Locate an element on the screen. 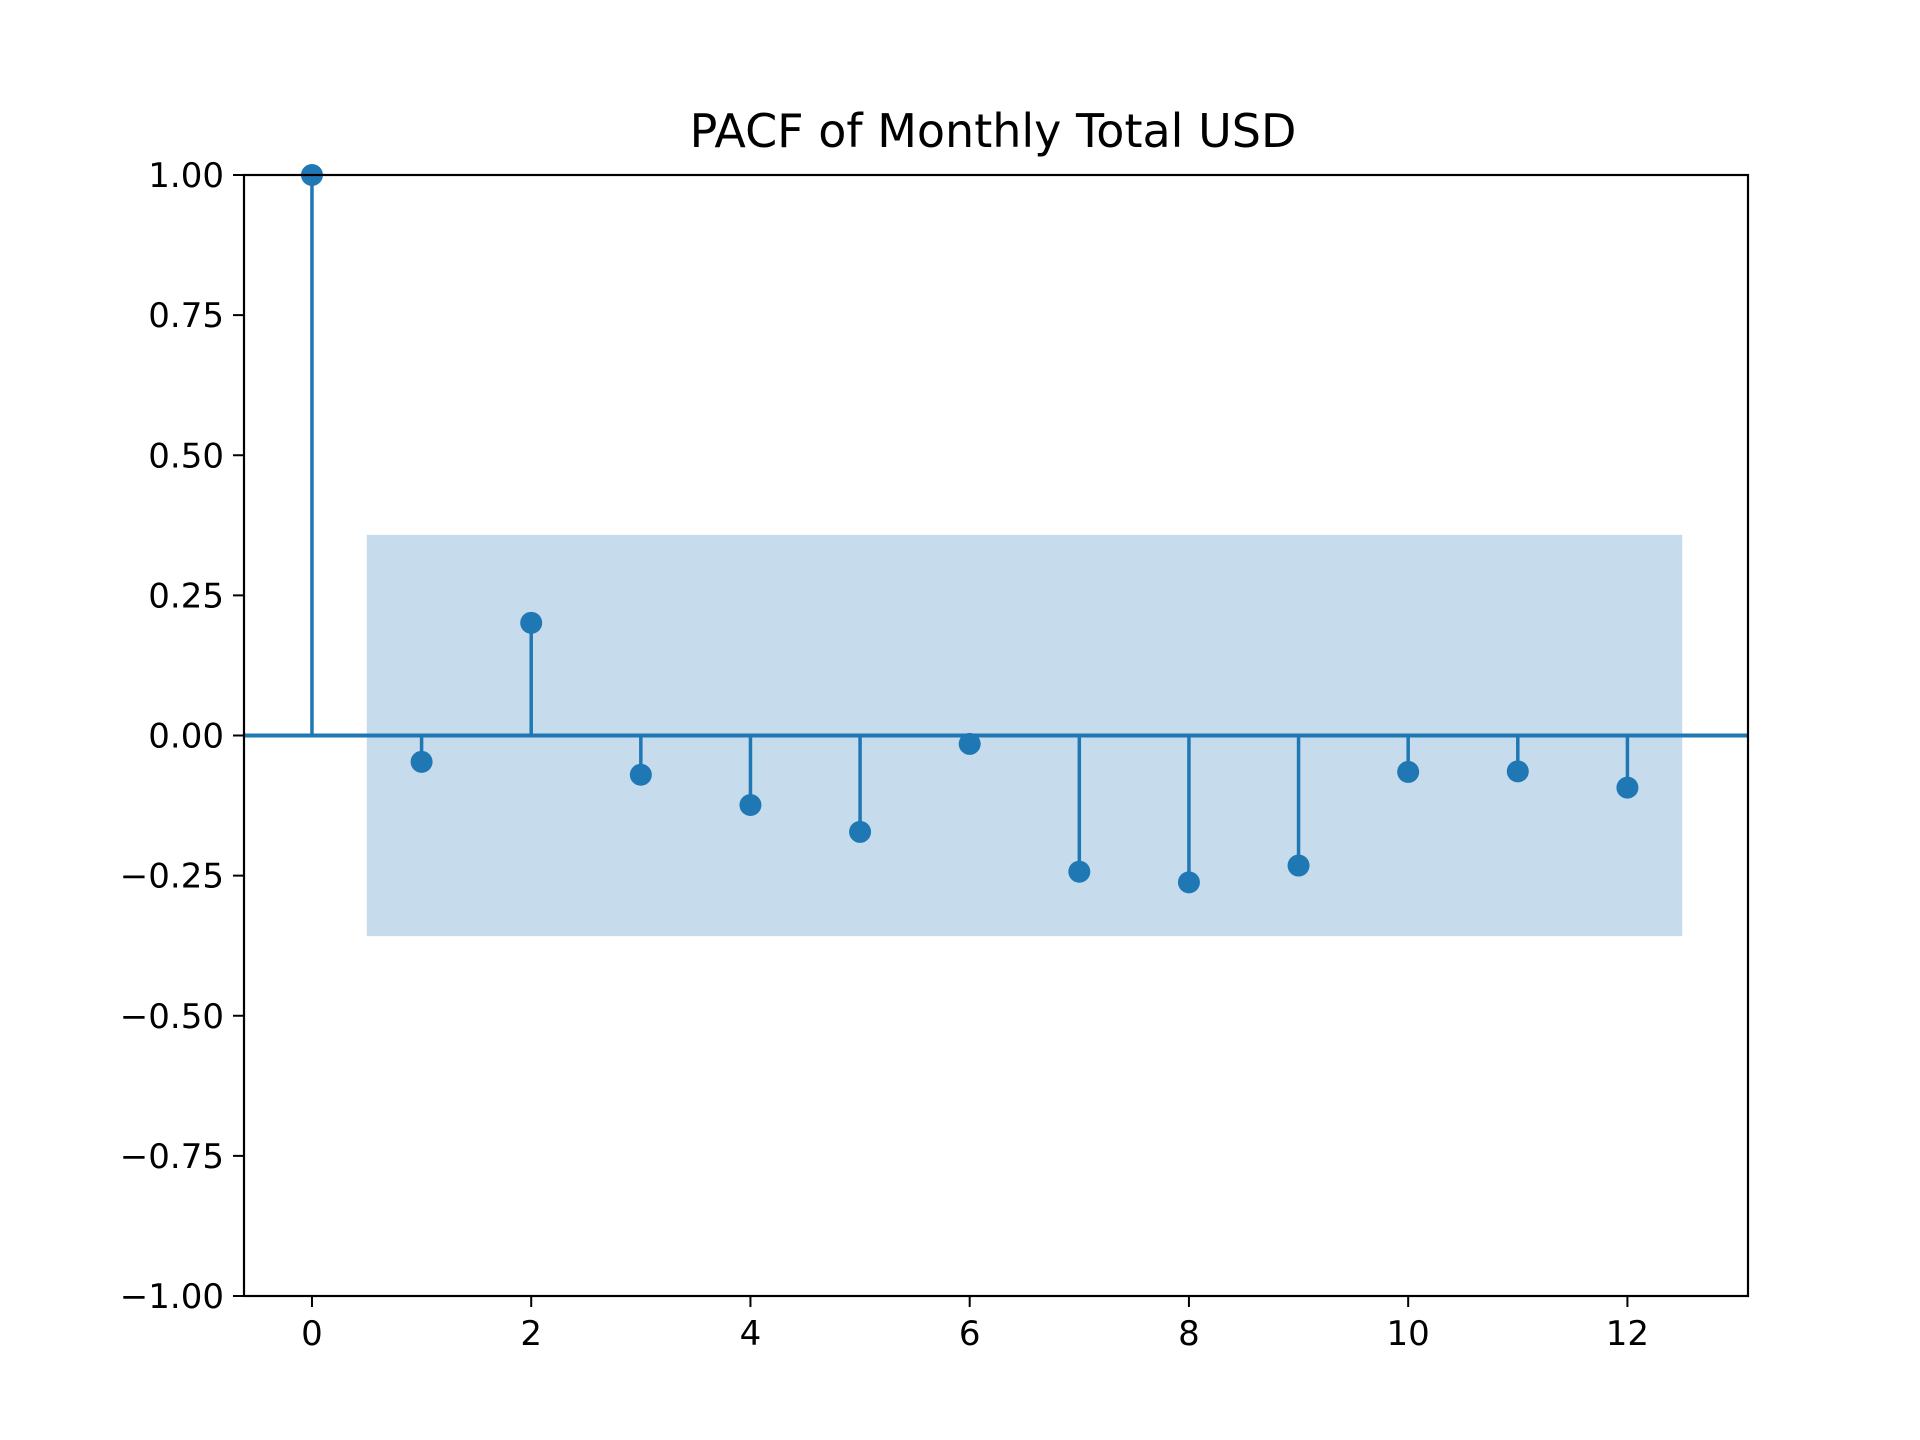 This screenshot has width=1920, height=1440. y-tick-label: 0.50 is located at coordinates (186, 456).